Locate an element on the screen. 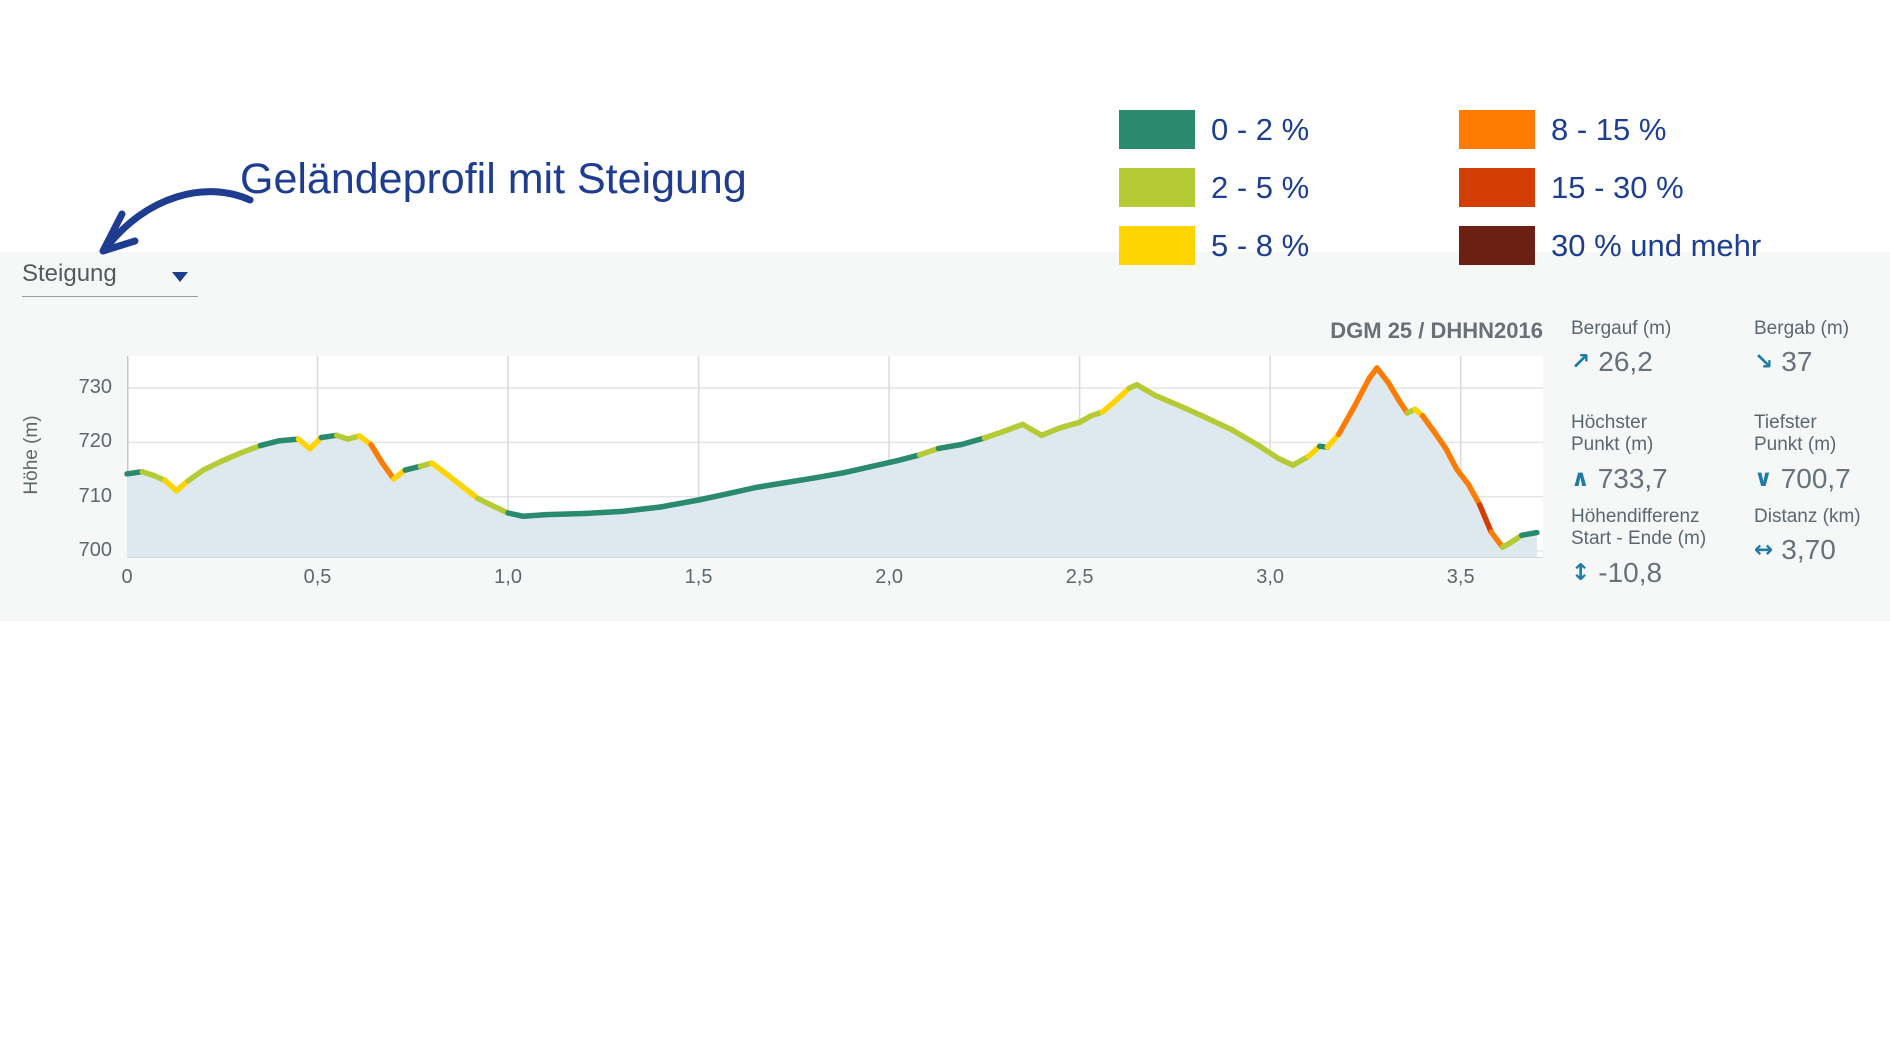 The image size is (1890, 1063). stat-distanz: Distanz (km) ↔ 3,70 is located at coordinates (1822, 553).